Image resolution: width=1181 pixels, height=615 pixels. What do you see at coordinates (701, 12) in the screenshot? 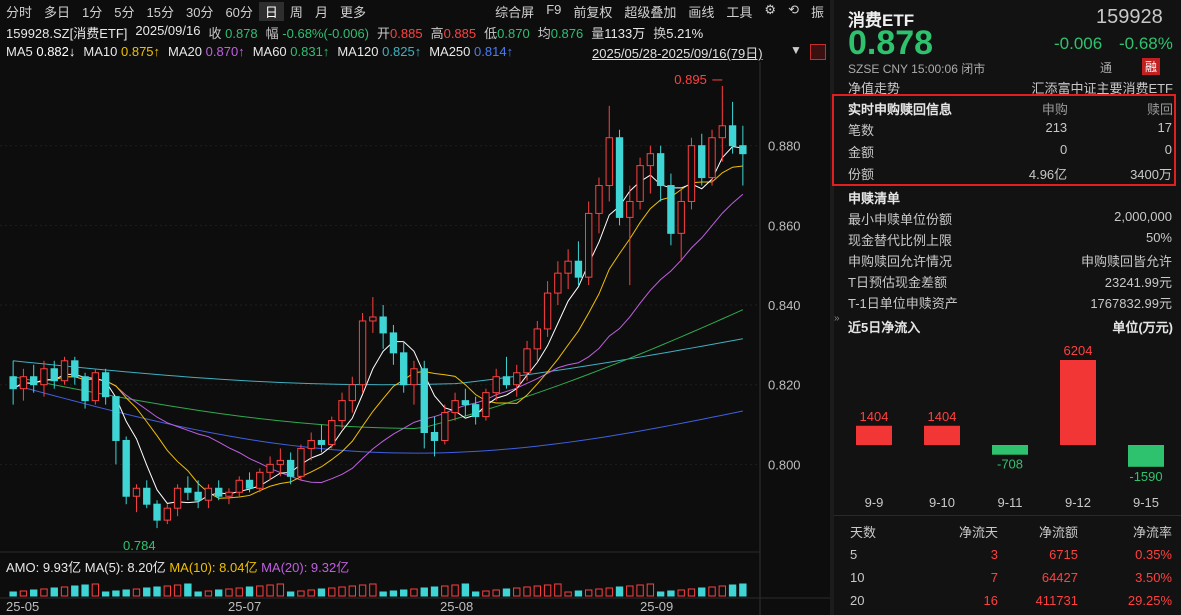
I see `toolbar-item-4: 画线` at bounding box center [701, 12].